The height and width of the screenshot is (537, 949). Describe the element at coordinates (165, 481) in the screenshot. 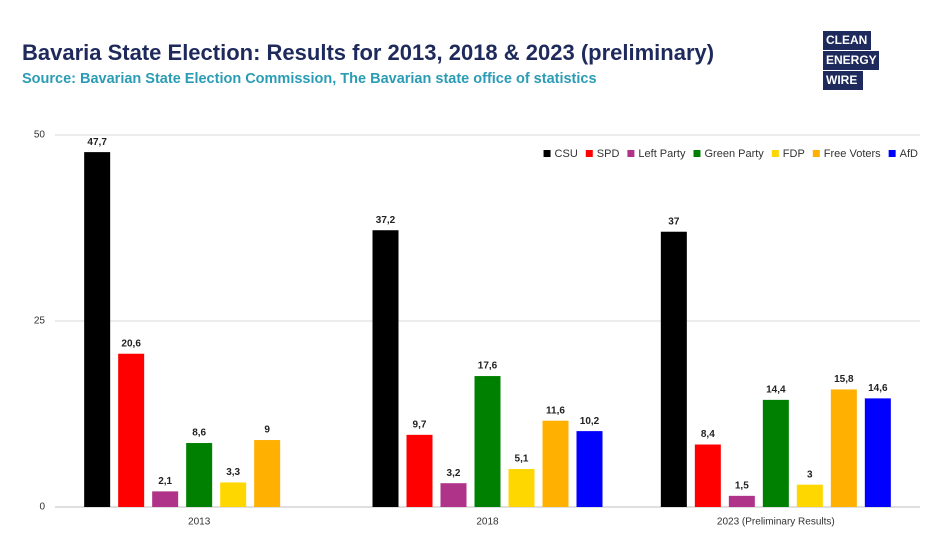

I see `data-label: 2,1` at that location.